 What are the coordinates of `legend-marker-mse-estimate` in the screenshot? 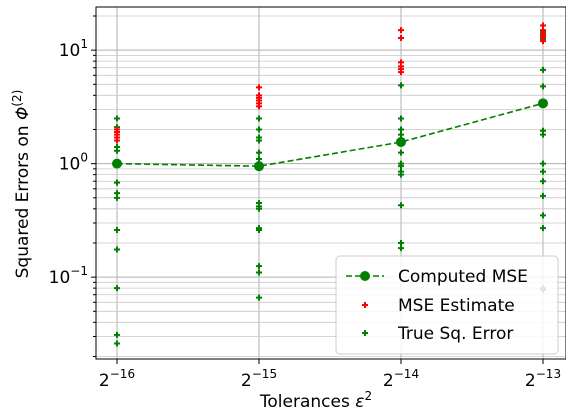 It's located at (365, 305).